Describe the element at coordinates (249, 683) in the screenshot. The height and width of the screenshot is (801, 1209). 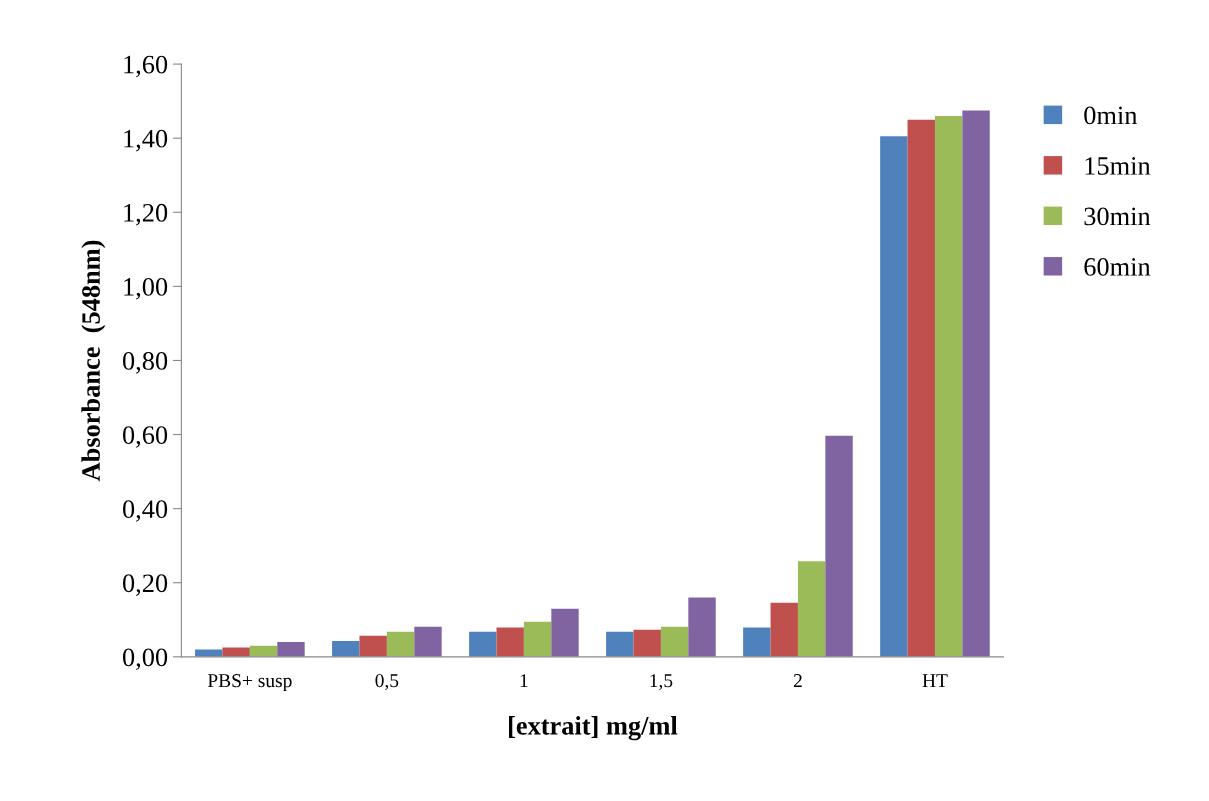
I see `x-tick-label: PBS+ susp` at that location.